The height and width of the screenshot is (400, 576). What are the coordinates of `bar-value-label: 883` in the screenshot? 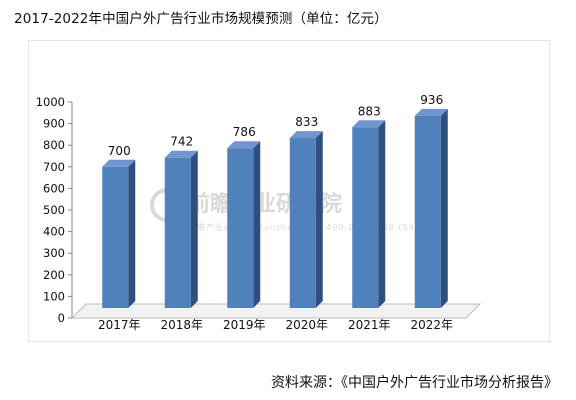 It's located at (369, 111).